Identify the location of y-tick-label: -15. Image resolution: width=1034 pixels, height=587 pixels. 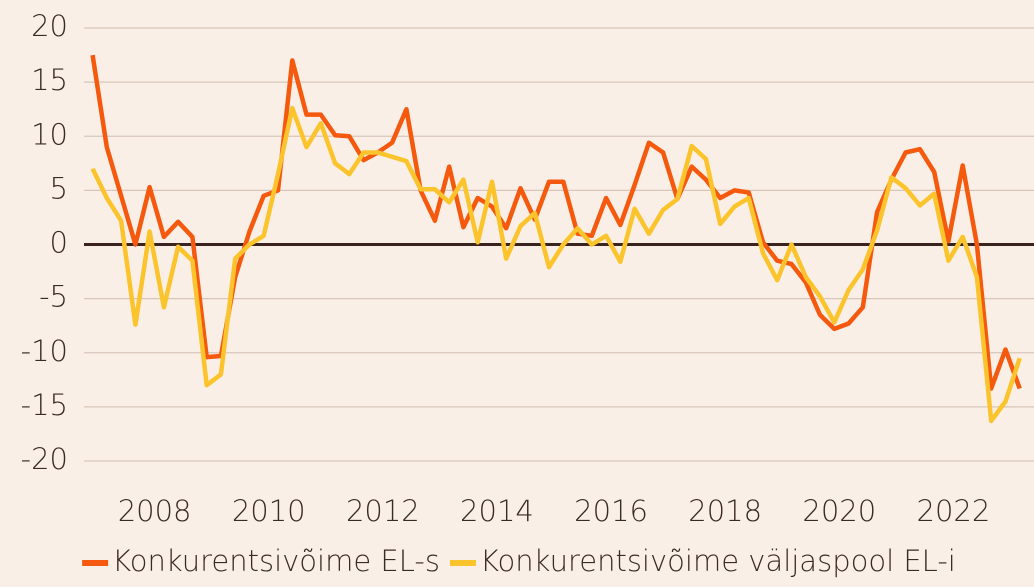
(44, 405).